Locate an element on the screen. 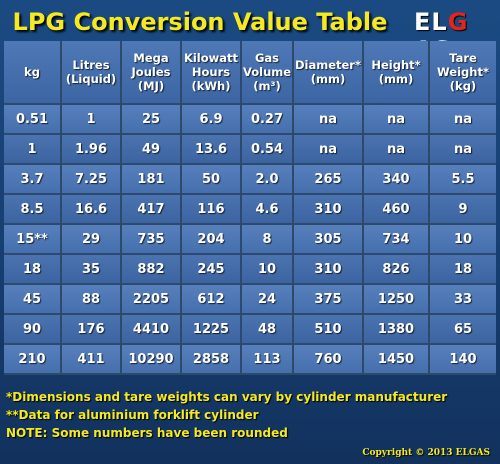  table-cell: 15** is located at coordinates (33, 240).